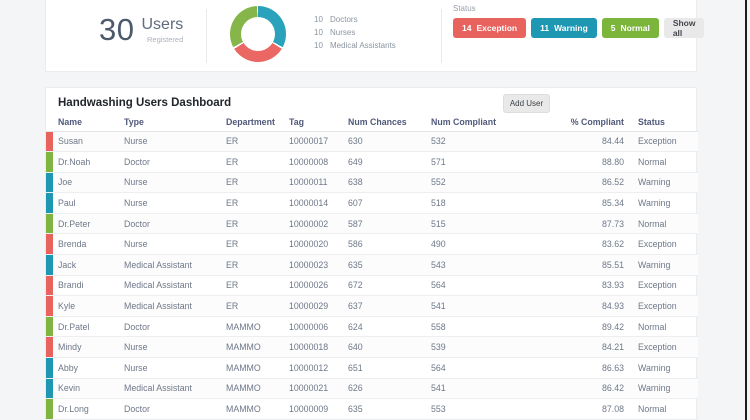 The width and height of the screenshot is (750, 420). What do you see at coordinates (313, 34) in the screenshot?
I see `user-types-section: 10 Doctors 10 Nurses 10 Medical Assistants` at bounding box center [313, 34].